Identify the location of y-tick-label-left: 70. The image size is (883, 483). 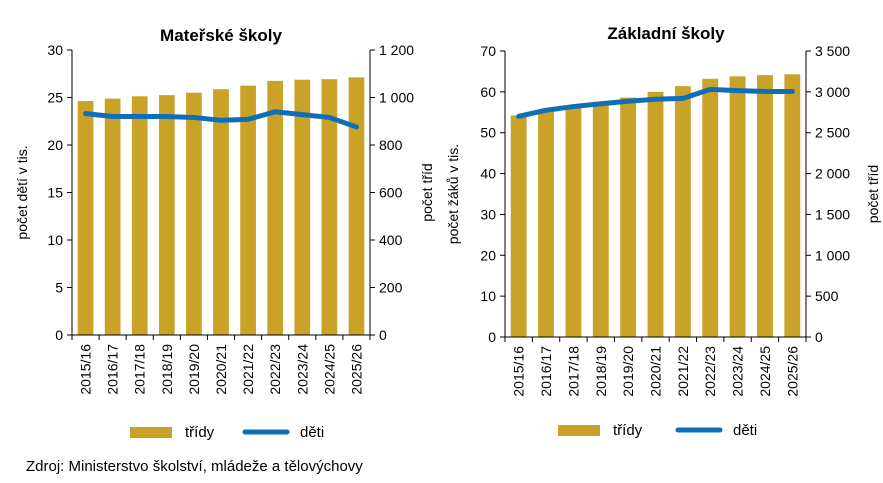
(488, 51).